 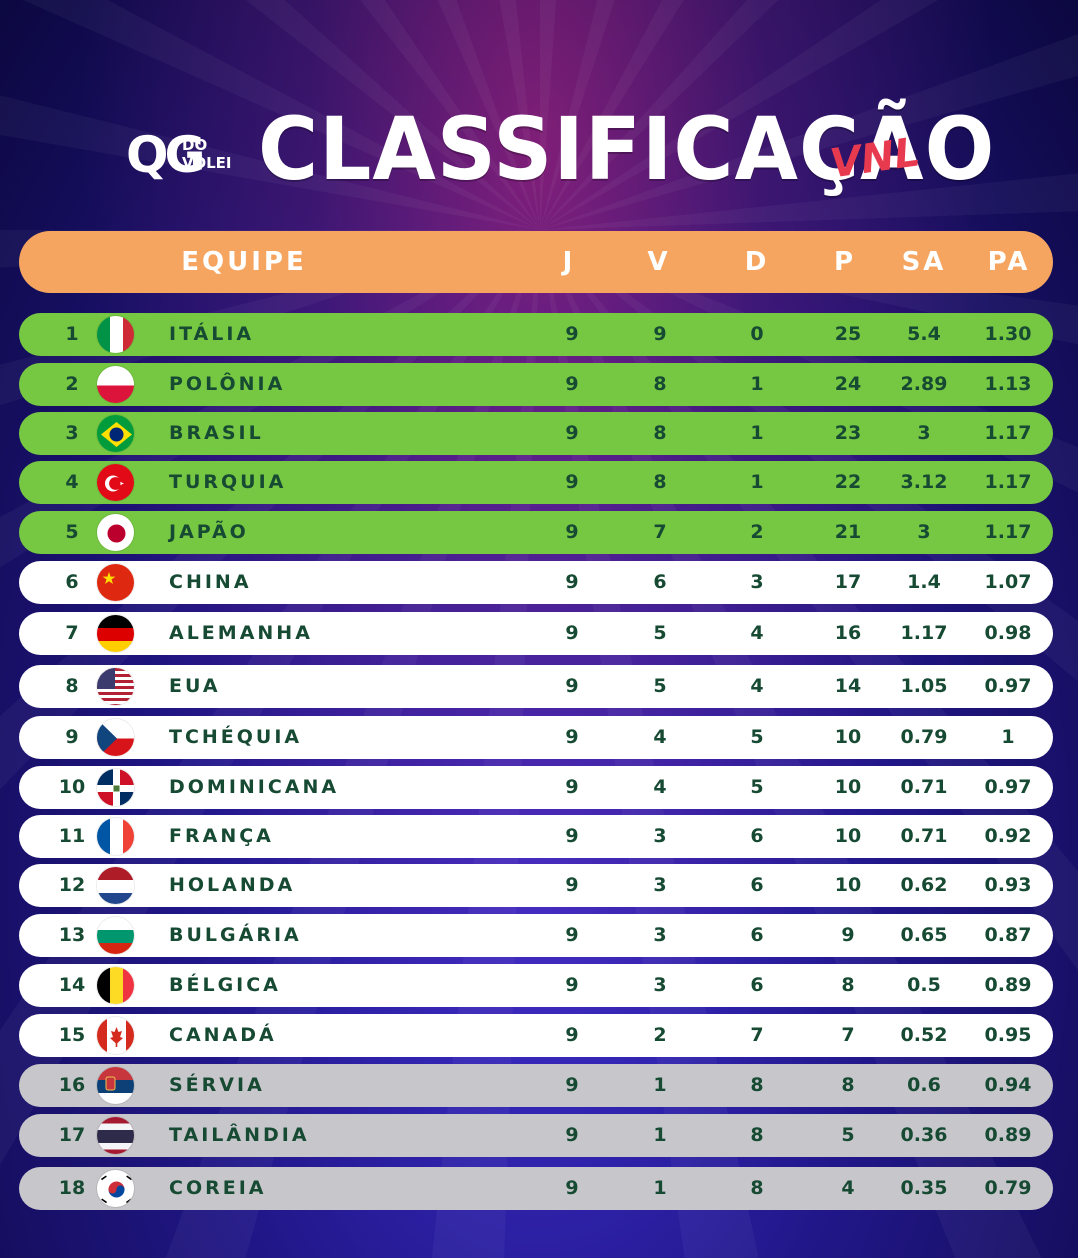 I want to click on row-wins: 2, so click(x=660, y=1035).